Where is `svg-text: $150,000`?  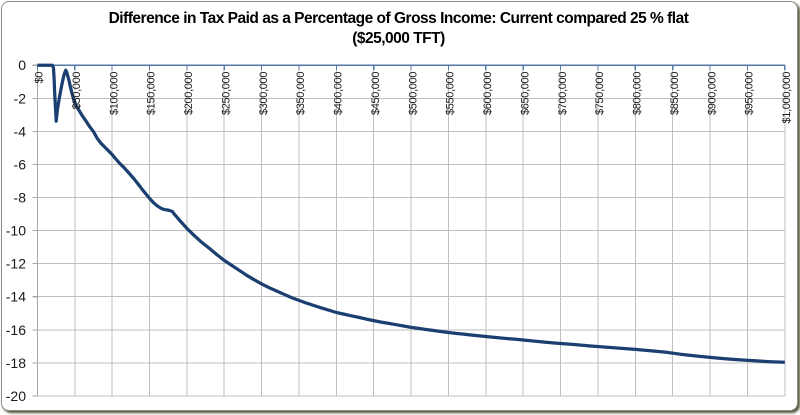 svg-text: $150,000 is located at coordinates (152, 93).